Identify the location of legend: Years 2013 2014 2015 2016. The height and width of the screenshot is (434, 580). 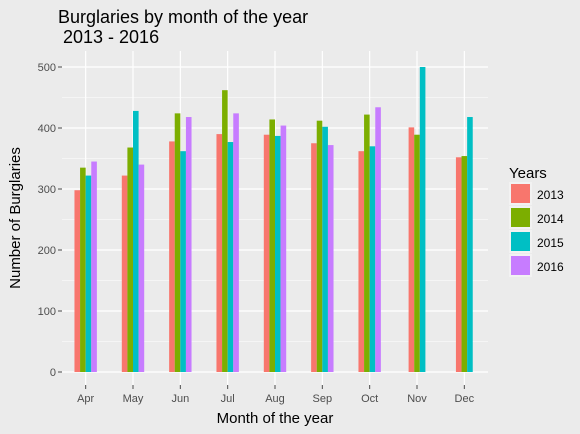
(536, 221).